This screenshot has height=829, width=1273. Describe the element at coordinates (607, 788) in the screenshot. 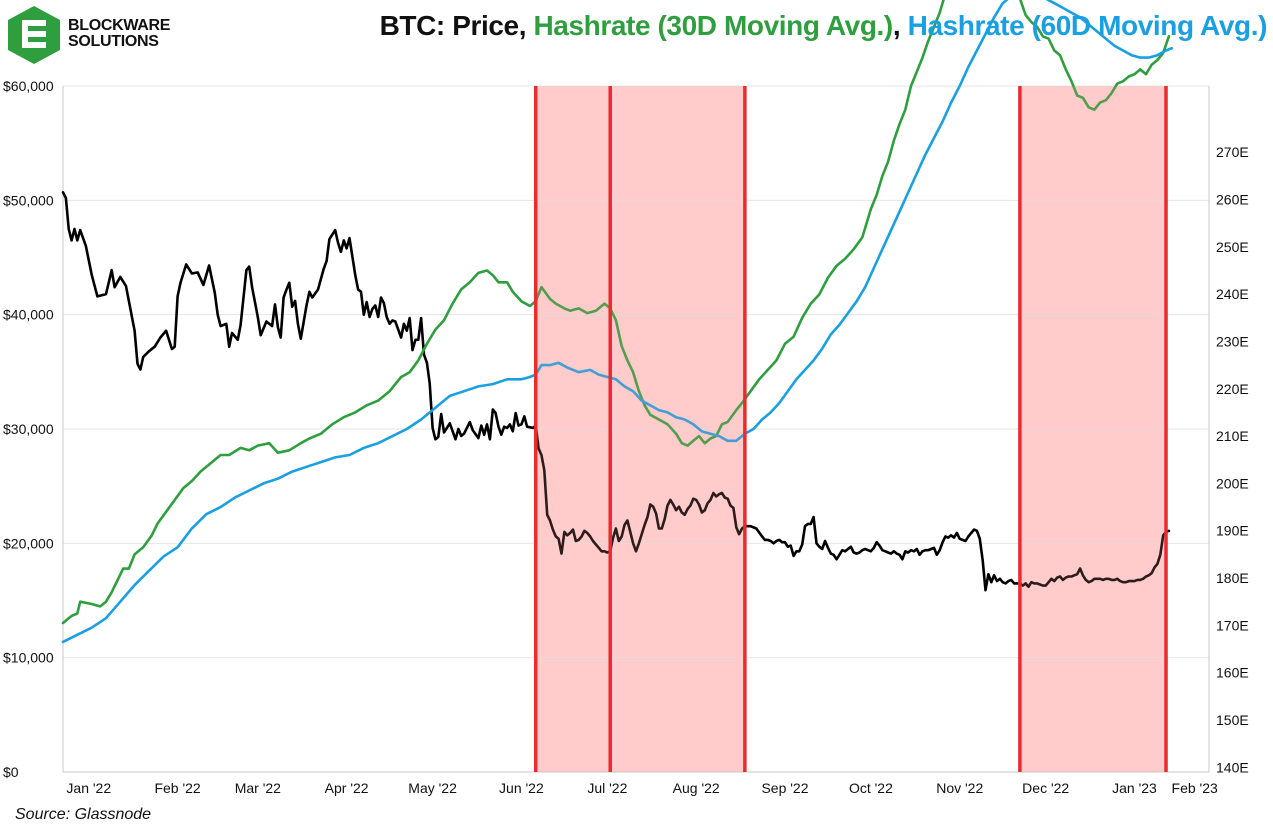

I see `x-tick-label: Jul '22` at that location.